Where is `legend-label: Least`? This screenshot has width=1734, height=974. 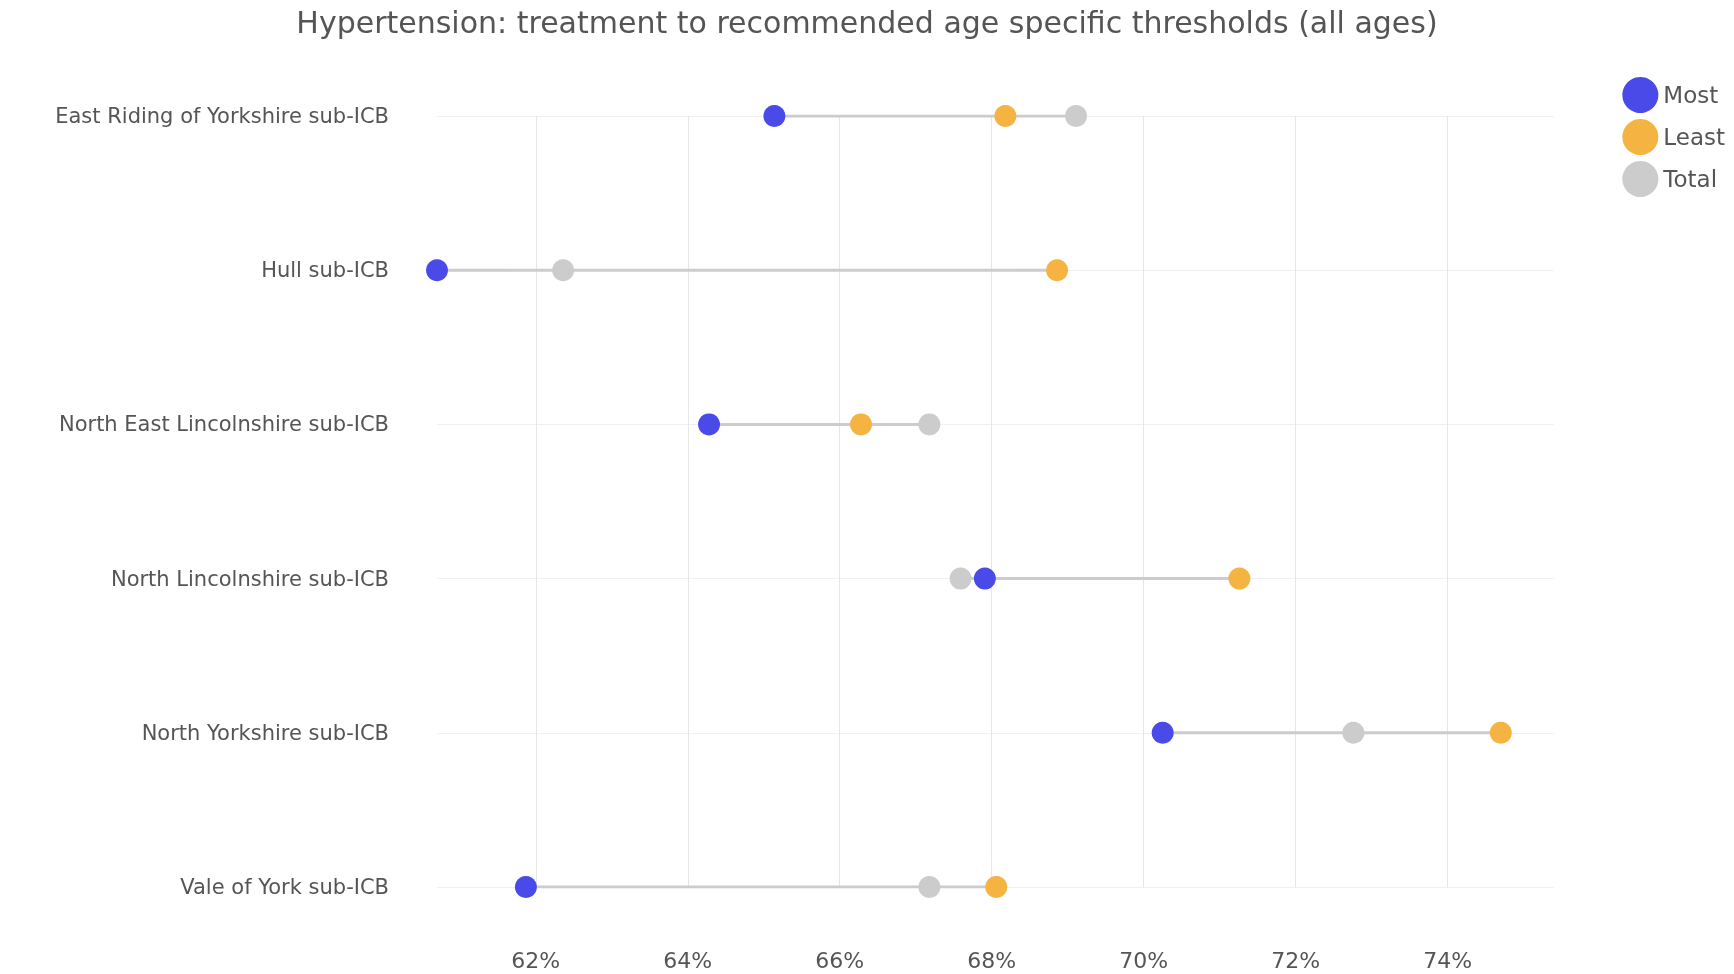
legend-label: Least is located at coordinates (1694, 137).